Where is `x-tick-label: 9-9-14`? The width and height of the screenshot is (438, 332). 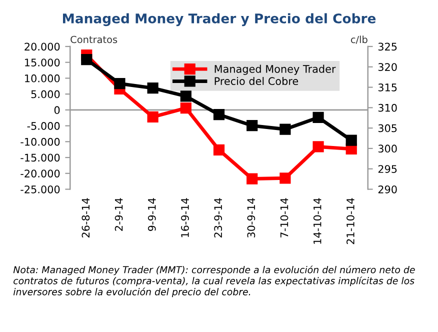 x-tick-label: 9-9-14 is located at coordinates (152, 214).